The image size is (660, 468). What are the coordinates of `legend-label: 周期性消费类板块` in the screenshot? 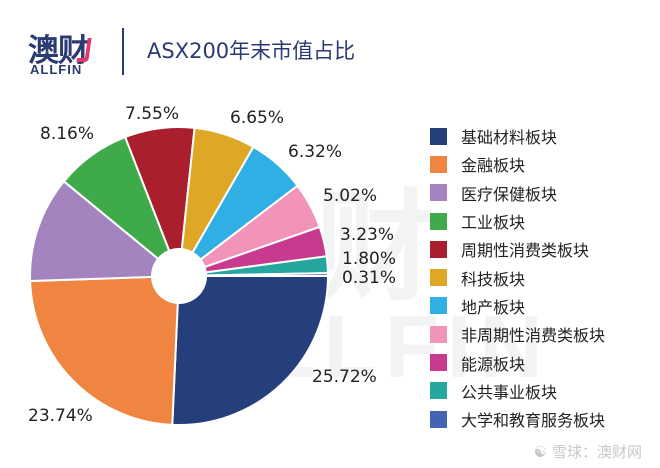 It's located at (525, 251).